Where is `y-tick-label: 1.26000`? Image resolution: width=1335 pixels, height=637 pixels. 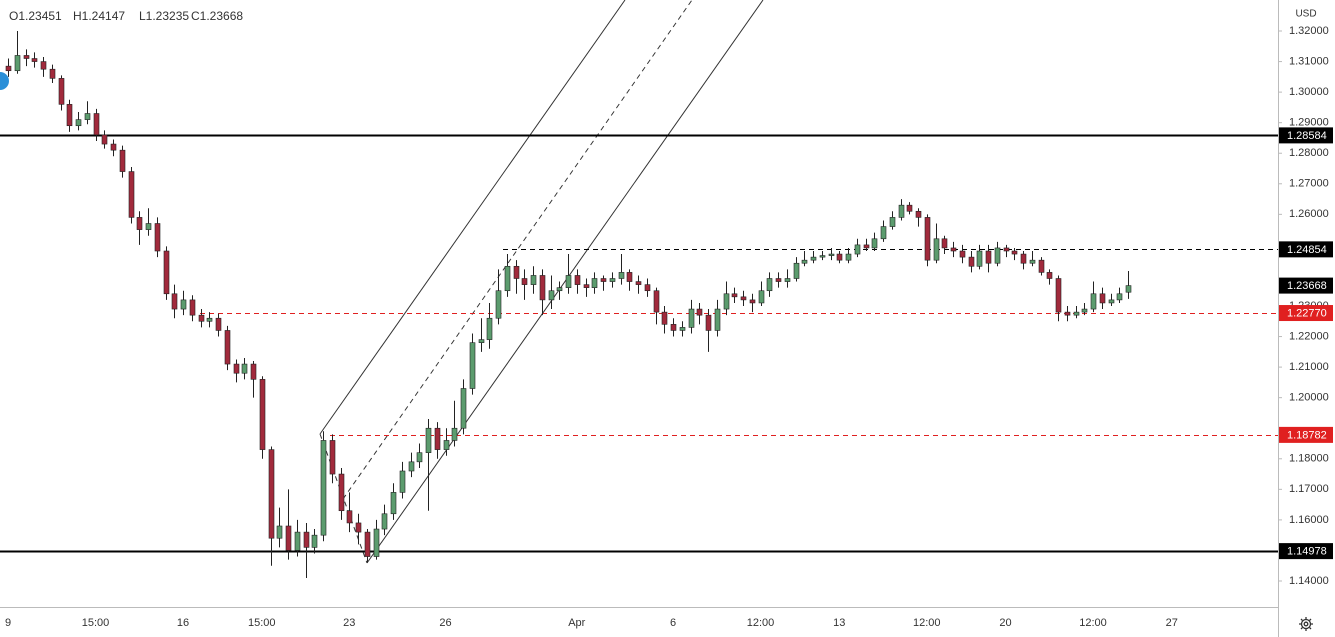
y-tick-label: 1.26000 is located at coordinates (1309, 214).